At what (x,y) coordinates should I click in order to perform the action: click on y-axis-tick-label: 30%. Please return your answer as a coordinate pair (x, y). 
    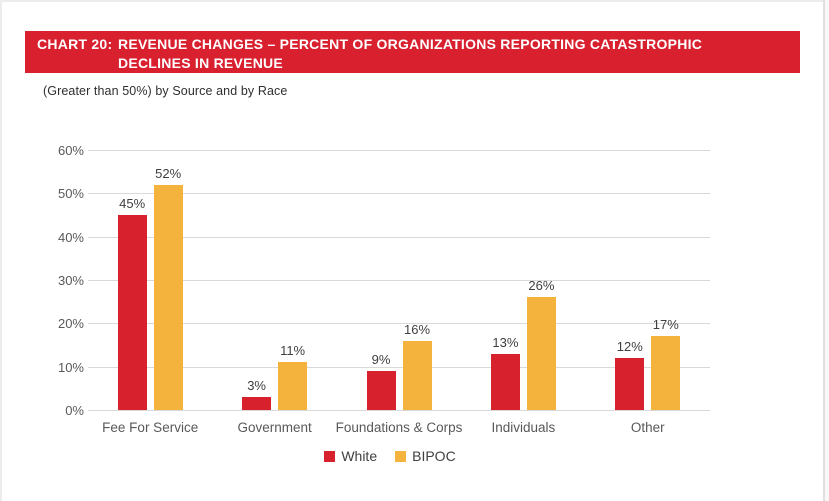
    Looking at the image, I should click on (70, 280).